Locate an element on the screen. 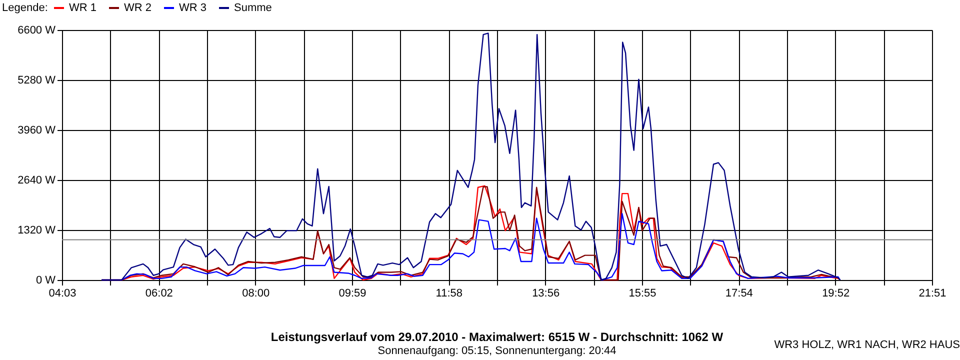  legend-label: WR 2 is located at coordinates (138, 8).